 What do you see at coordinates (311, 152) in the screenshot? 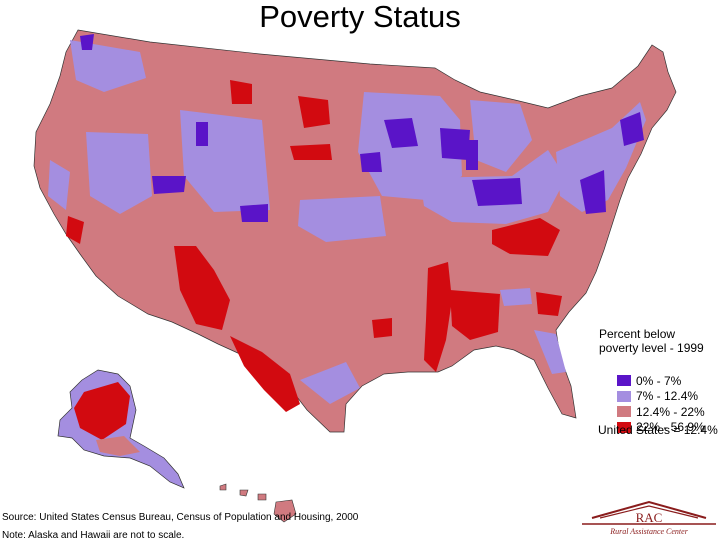
I see `south-dakota-region` at bounding box center [311, 152].